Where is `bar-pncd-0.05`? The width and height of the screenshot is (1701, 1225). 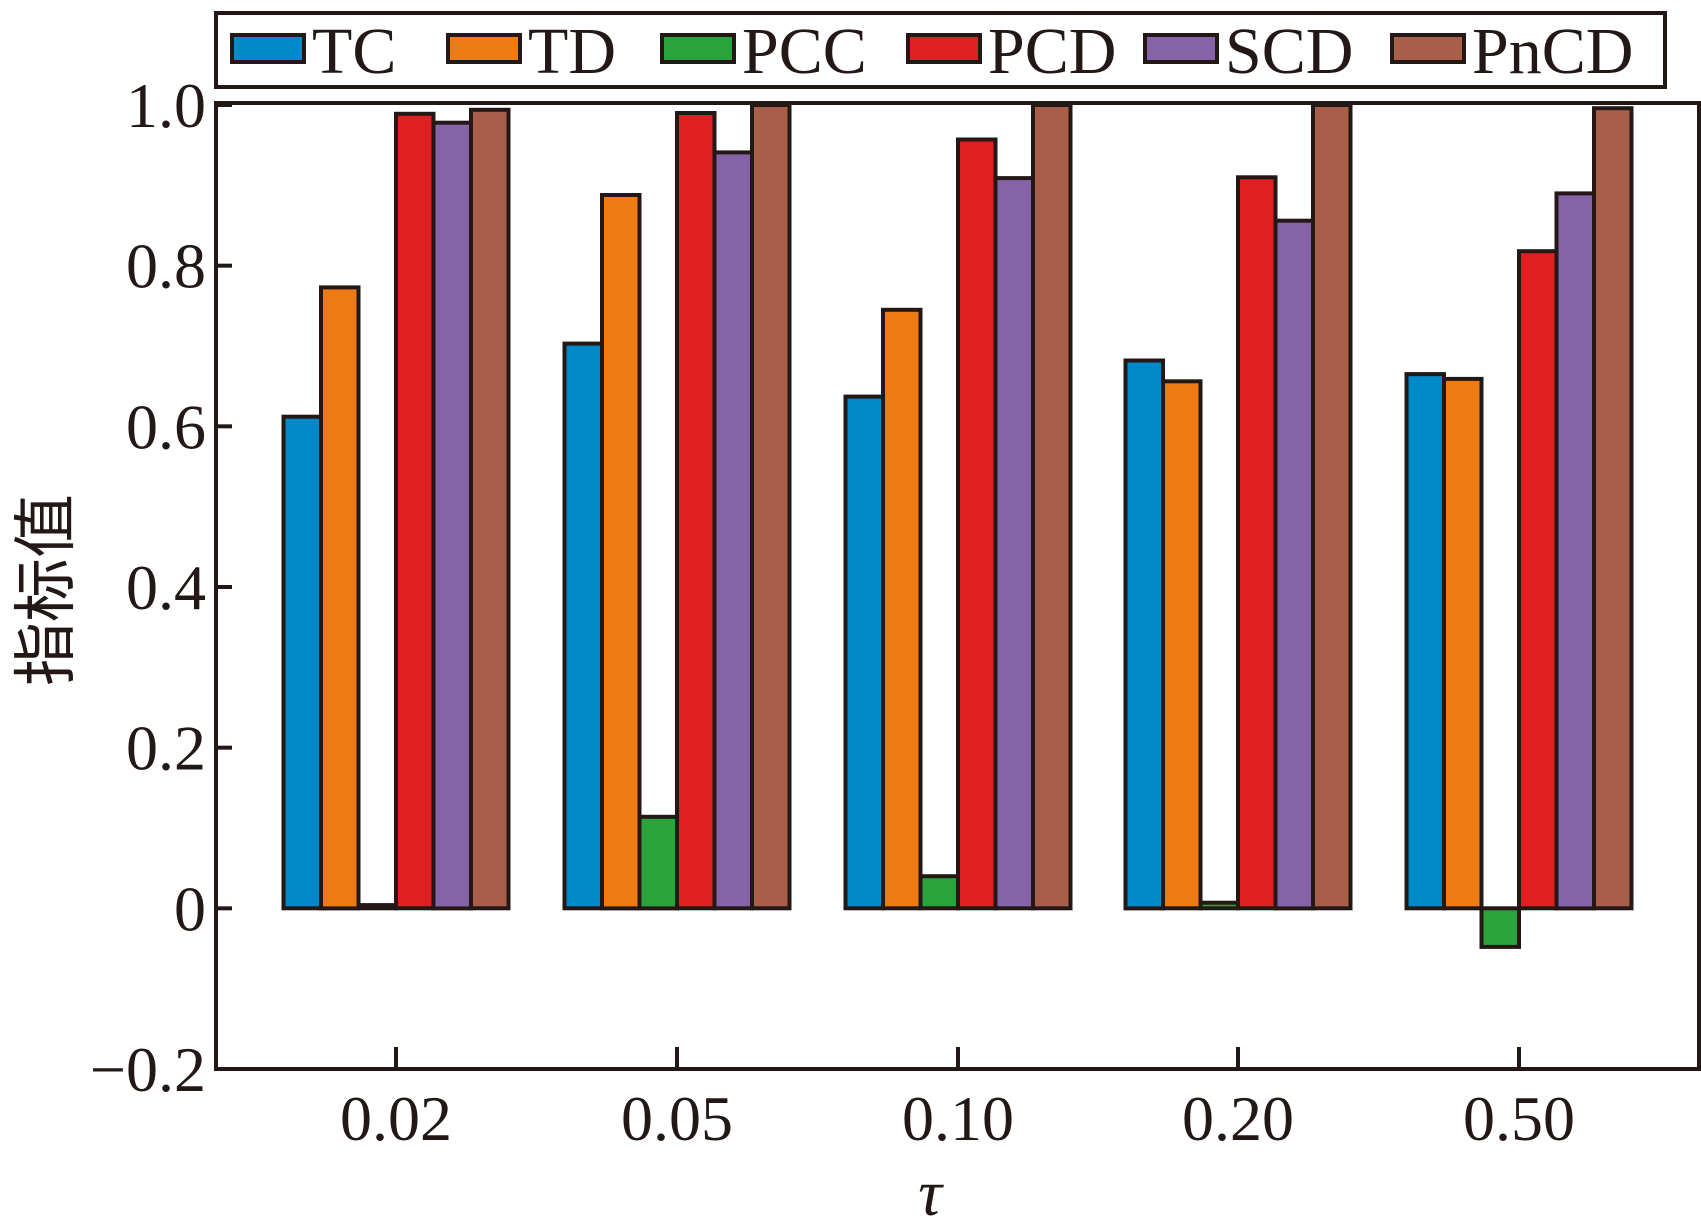
bar-pncd-0.05 is located at coordinates (771, 507).